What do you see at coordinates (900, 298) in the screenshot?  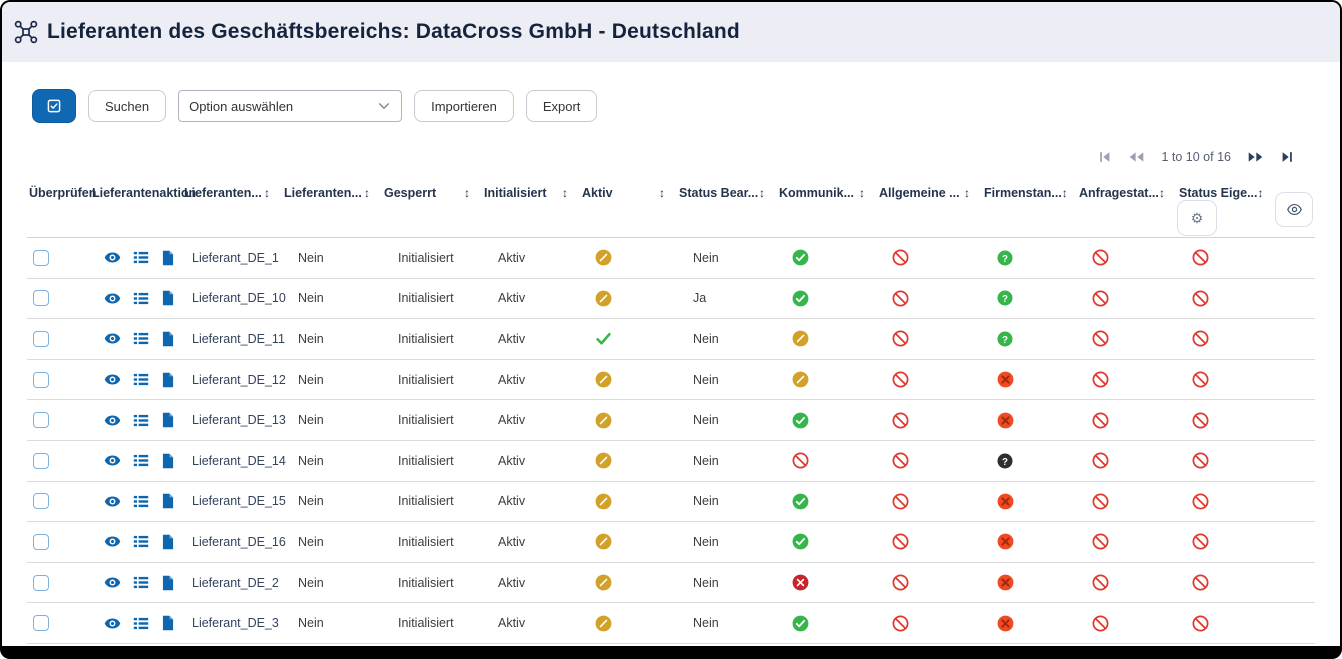 I see `status-not-applicable-icon` at bounding box center [900, 298].